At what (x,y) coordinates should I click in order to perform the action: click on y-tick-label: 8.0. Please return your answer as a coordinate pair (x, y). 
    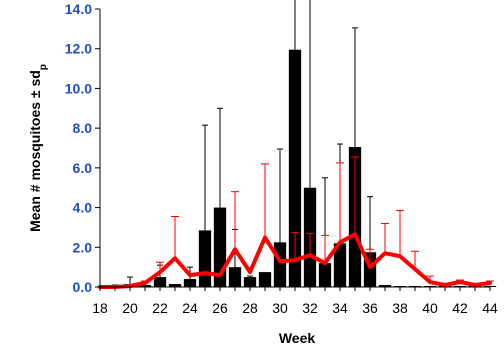
    Looking at the image, I should click on (83, 128).